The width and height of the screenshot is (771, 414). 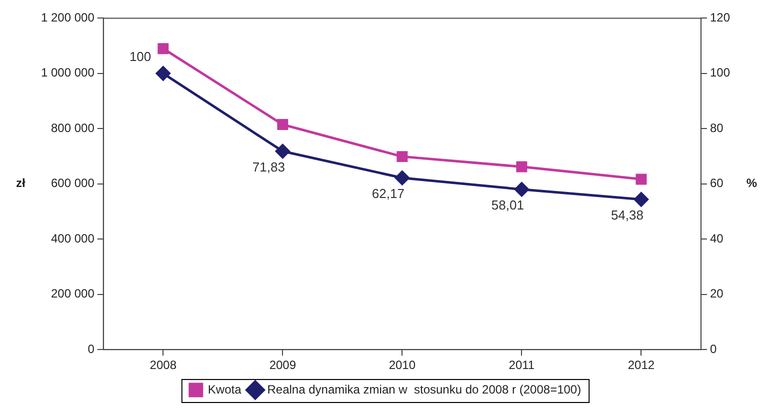 What do you see at coordinates (717, 238) in the screenshot?
I see `y2-tick-label: 40` at bounding box center [717, 238].